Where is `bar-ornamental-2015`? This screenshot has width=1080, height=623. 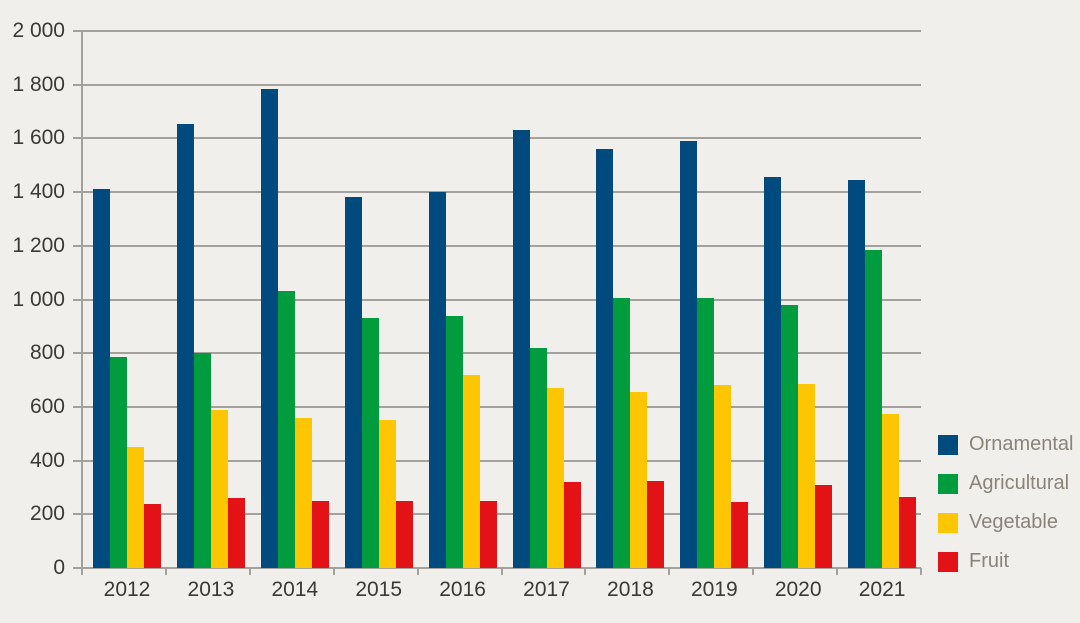
bar-ornamental-2015 is located at coordinates (353, 382).